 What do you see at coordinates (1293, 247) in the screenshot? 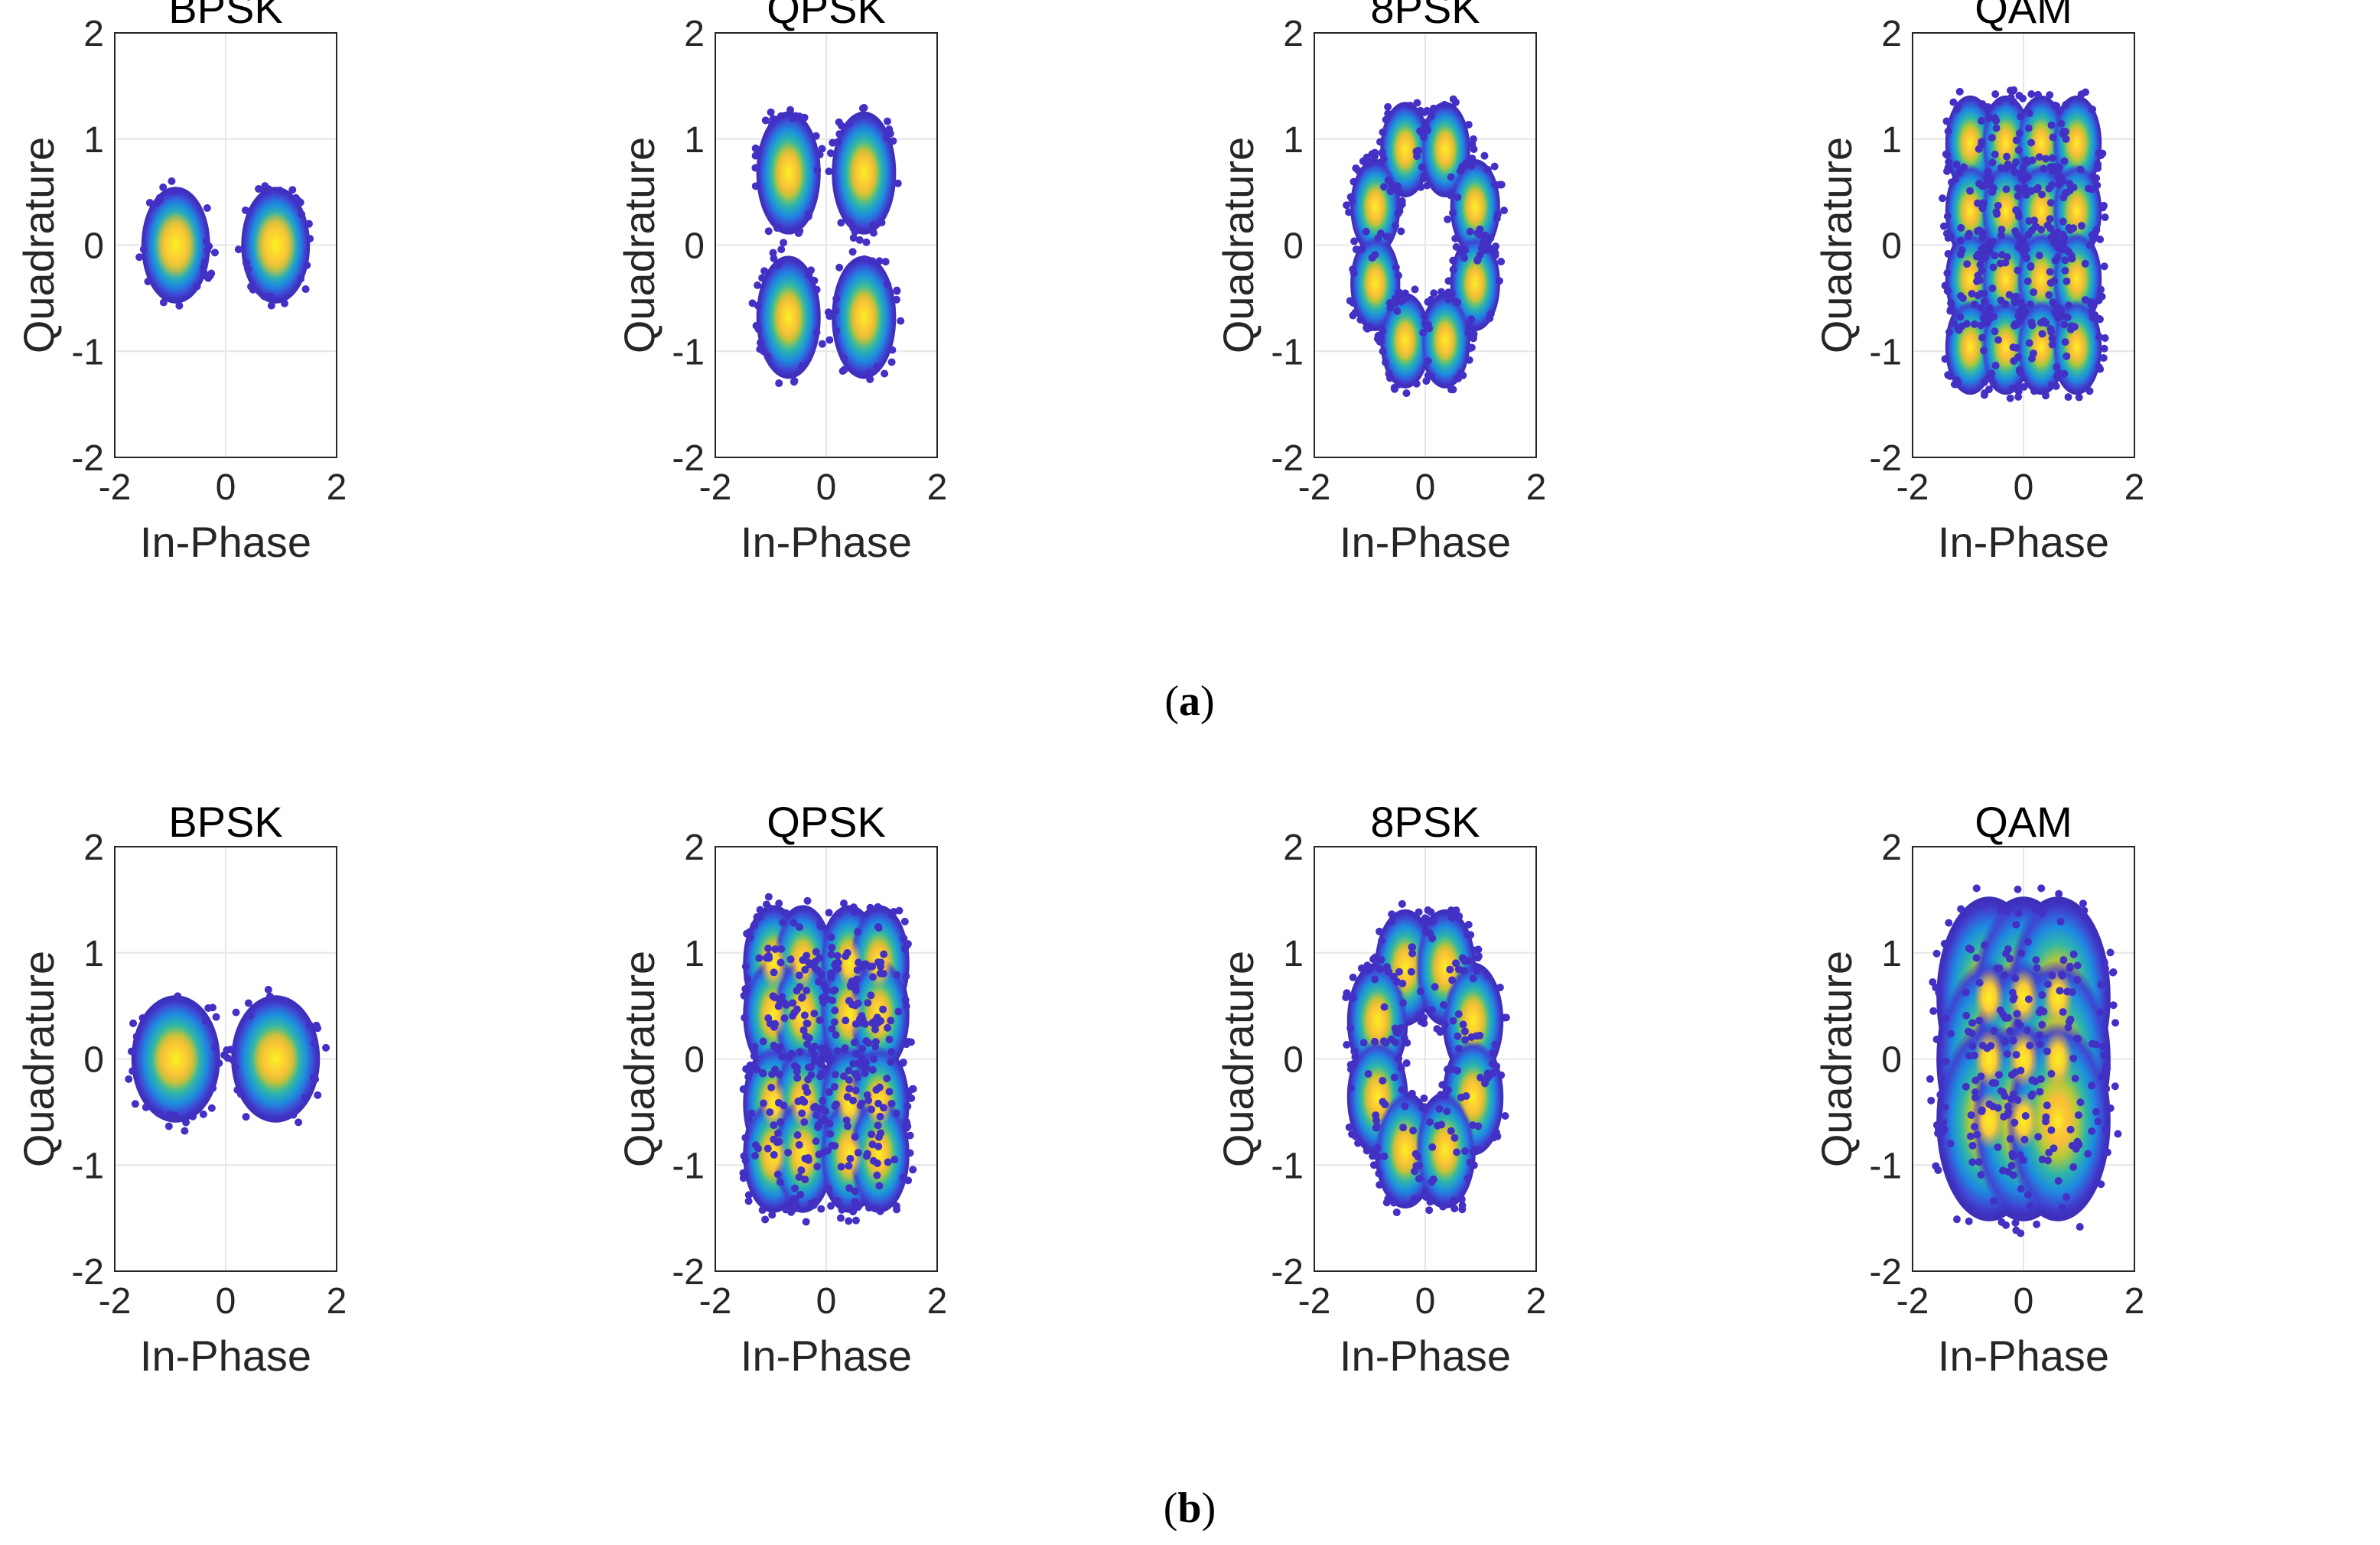
I see `y-tick-label: 0` at bounding box center [1293, 247].